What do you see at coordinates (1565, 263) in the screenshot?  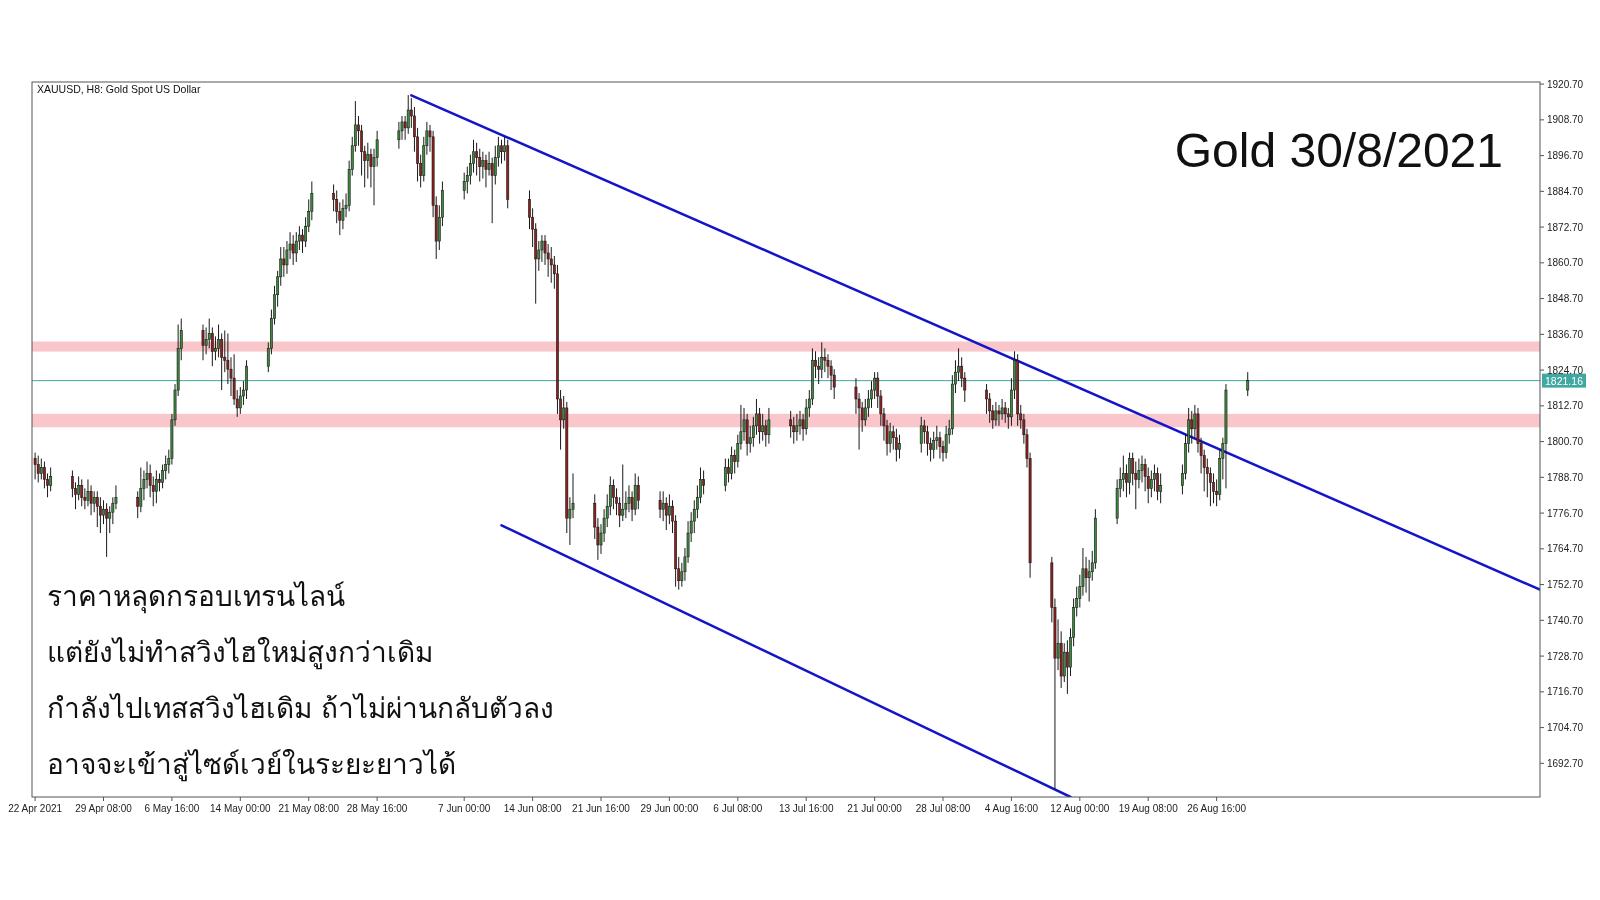 I see `y-tick-label: 1860.70` at bounding box center [1565, 263].